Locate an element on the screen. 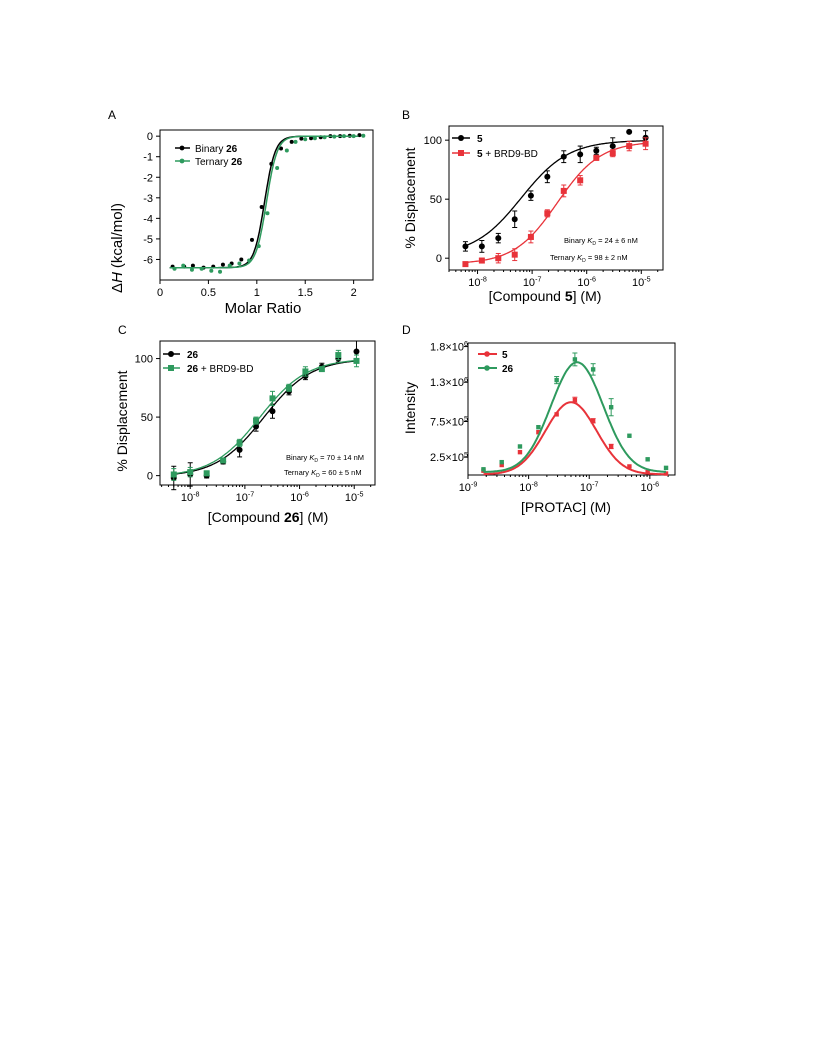 The height and width of the screenshot is (1056, 816). chart-c-x-tick-label: 10-6 is located at coordinates (299, 497).